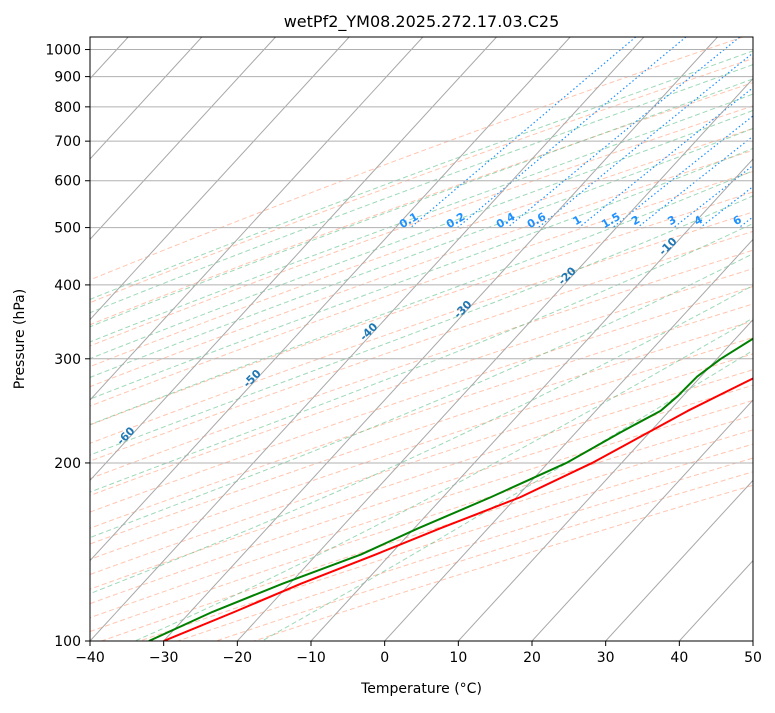  I want to click on y-tick-label: 600, so click(67, 182).